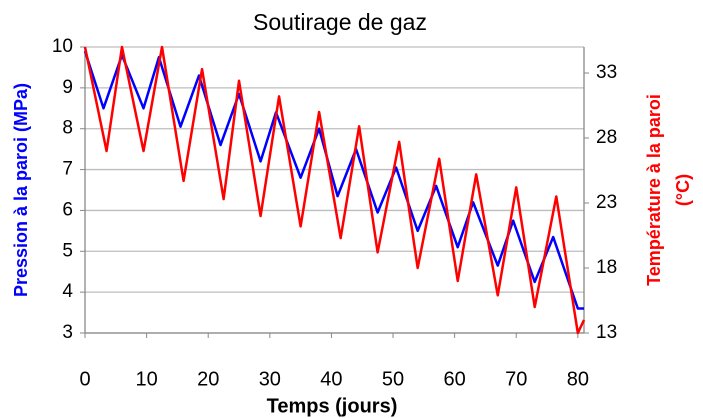 This screenshot has height=418, width=703. Describe the element at coordinates (208, 379) in the screenshot. I see `x-tick-label: 20` at that location.